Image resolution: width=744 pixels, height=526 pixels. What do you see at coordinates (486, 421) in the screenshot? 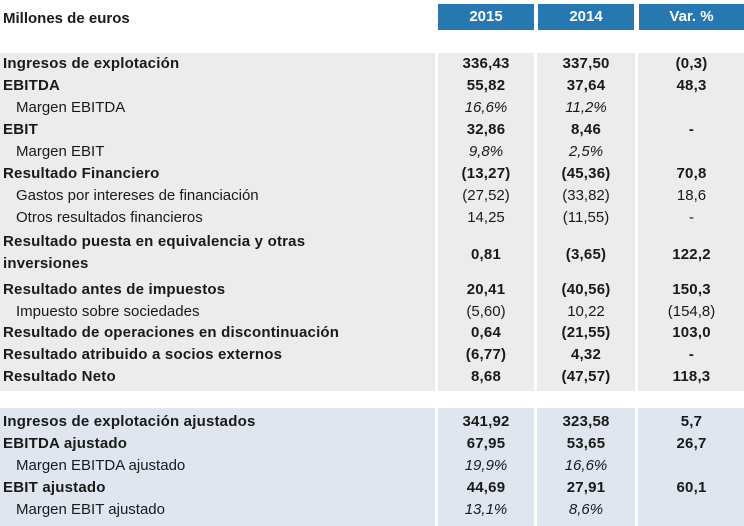
I see `value-2015: 341,92` at bounding box center [486, 421].